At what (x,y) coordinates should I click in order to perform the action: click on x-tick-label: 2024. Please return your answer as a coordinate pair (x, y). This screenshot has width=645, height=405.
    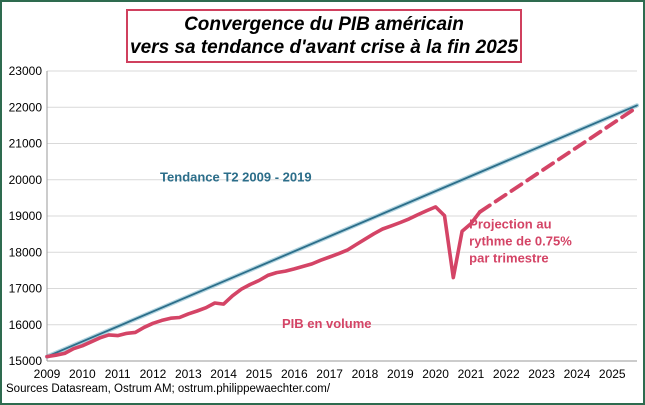
    Looking at the image, I should click on (577, 374).